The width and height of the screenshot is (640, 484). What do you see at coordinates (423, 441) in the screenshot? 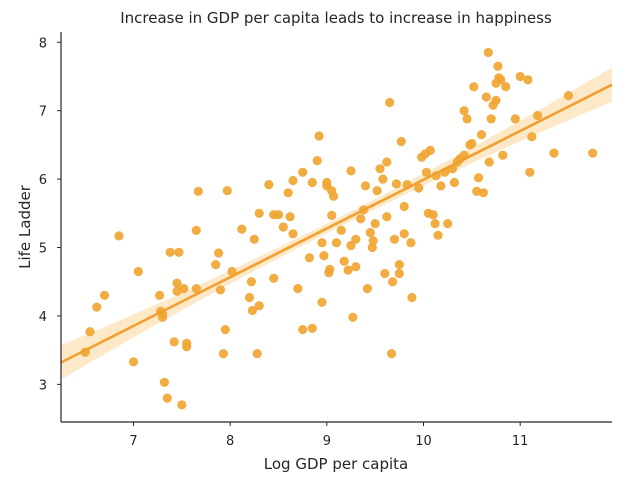
I see `x-tick-label: 10` at bounding box center [423, 441].